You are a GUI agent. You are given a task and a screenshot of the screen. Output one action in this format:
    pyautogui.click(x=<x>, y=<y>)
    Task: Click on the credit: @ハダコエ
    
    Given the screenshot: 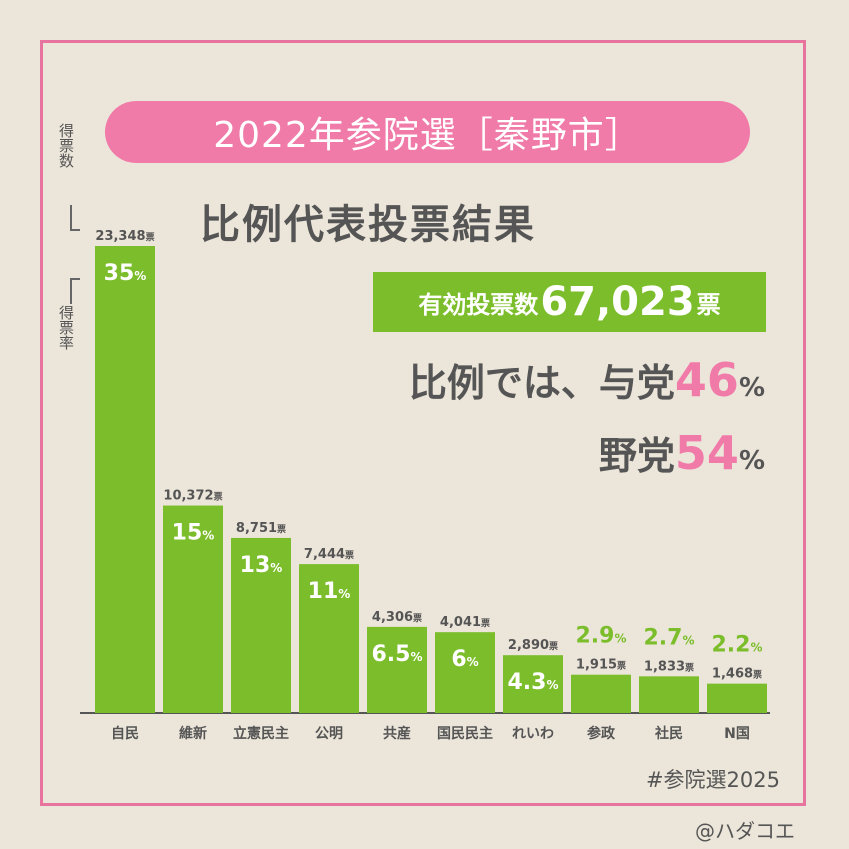 What is the action you would take?
    pyautogui.click(x=745, y=831)
    